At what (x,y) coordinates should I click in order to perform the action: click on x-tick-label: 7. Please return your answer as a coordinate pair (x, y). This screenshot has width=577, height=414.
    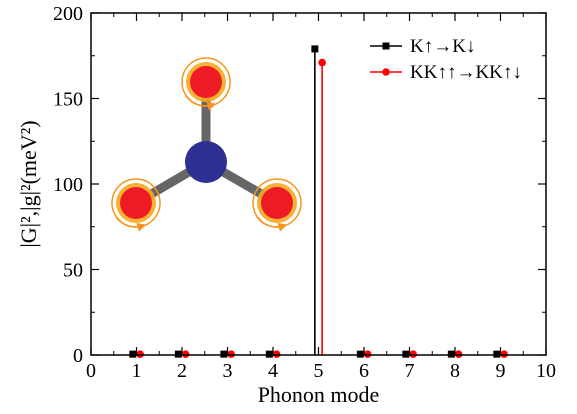
    Looking at the image, I should click on (410, 371).